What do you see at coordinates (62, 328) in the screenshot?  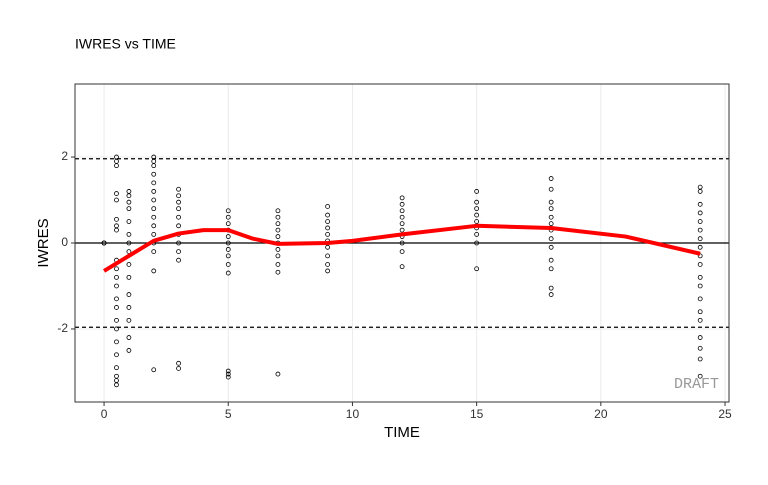 I see `y-tick-label: -2` at bounding box center [62, 328].